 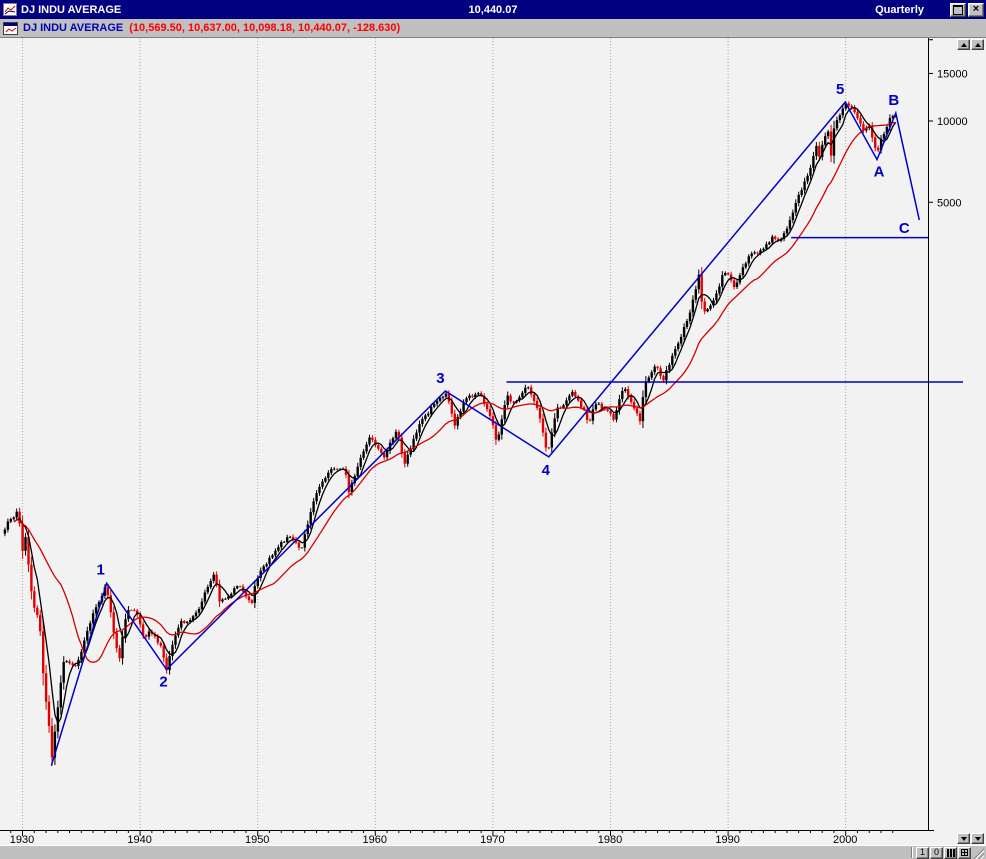 I want to click on grid-icon, so click(x=964, y=852).